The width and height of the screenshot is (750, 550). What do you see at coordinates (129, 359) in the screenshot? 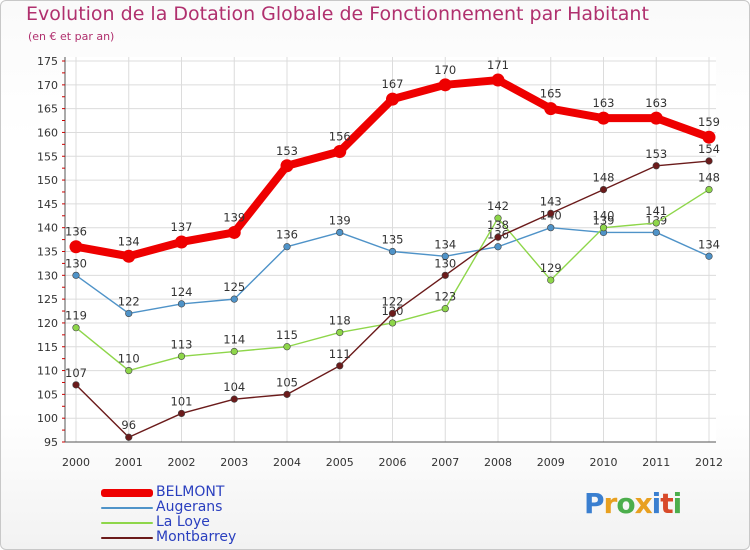
I see `data-label: 110` at bounding box center [129, 359].